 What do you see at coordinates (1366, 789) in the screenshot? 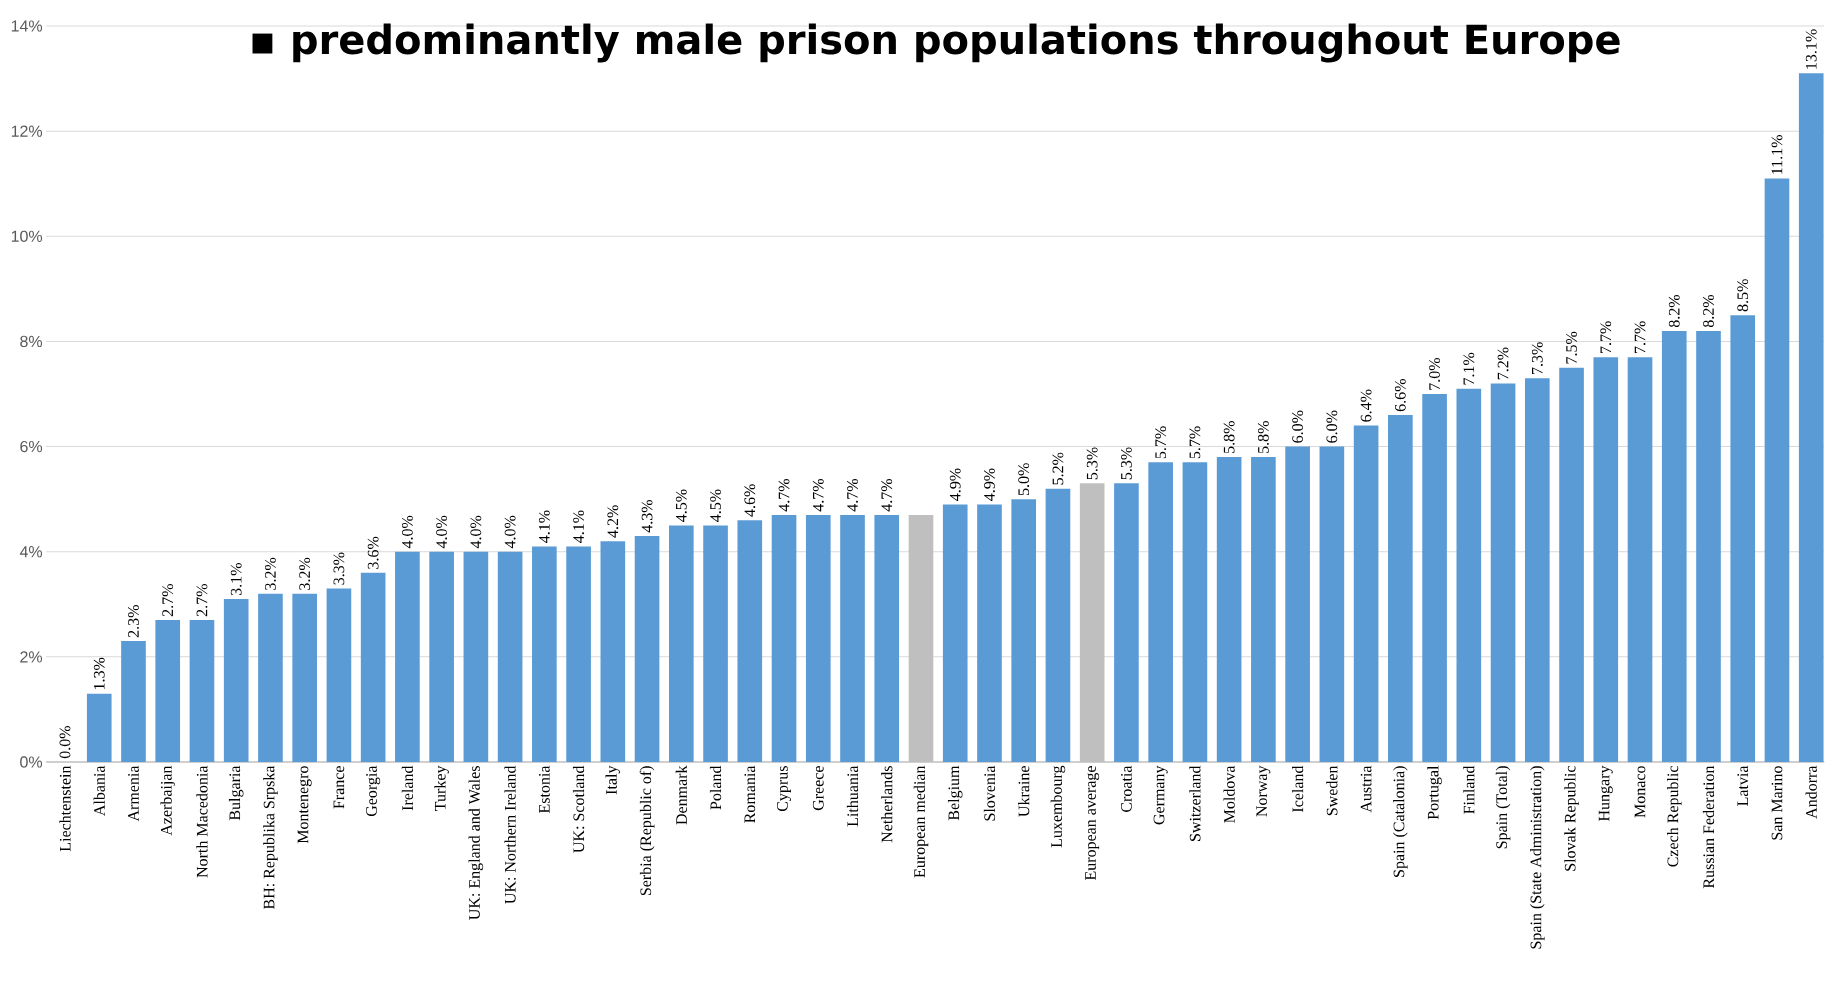
I see `x-tick-label: Austria` at bounding box center [1366, 789].